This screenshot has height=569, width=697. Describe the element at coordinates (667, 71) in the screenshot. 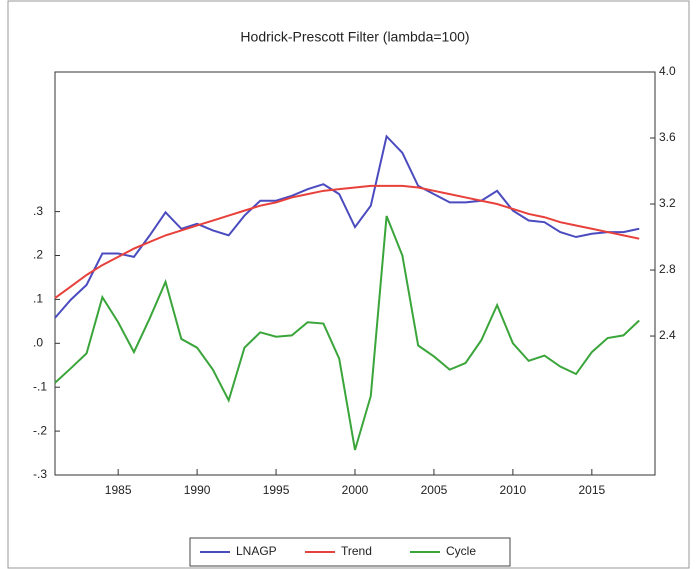

I see `y2-tick-label: 4.0` at that location.